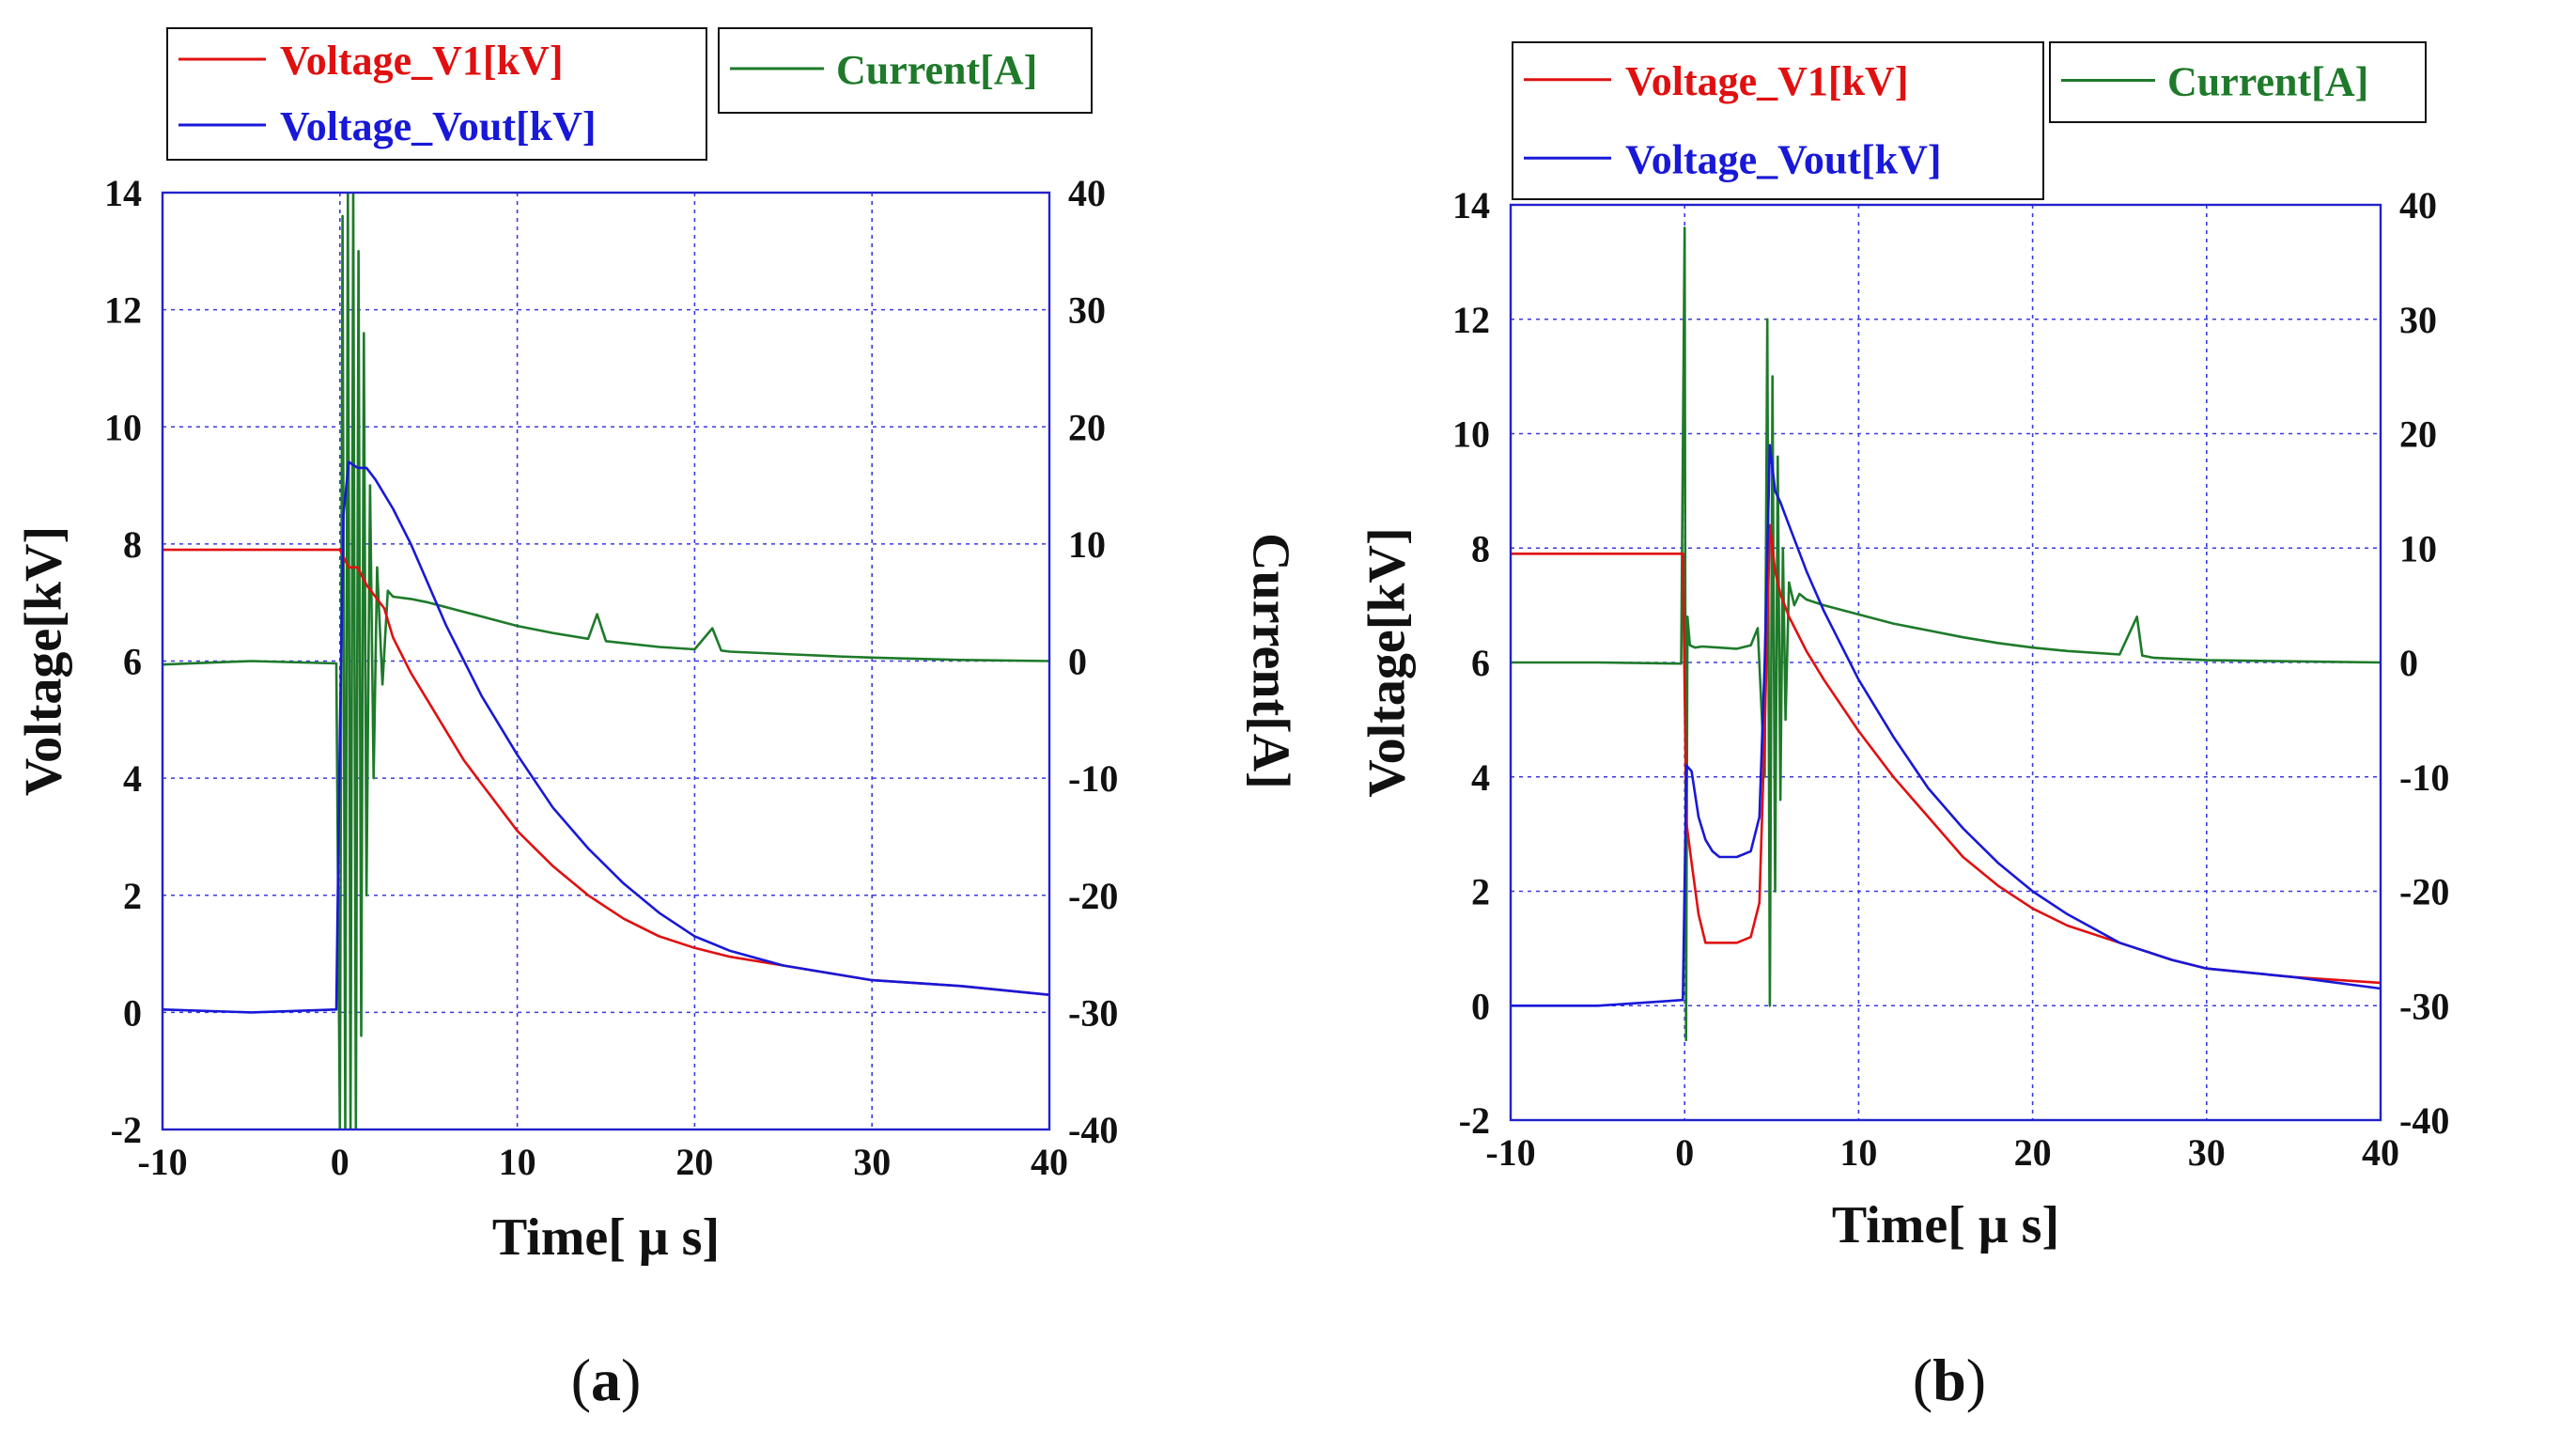  I want to click on y-right-axis-title: Current[A], so click(1271, 661).